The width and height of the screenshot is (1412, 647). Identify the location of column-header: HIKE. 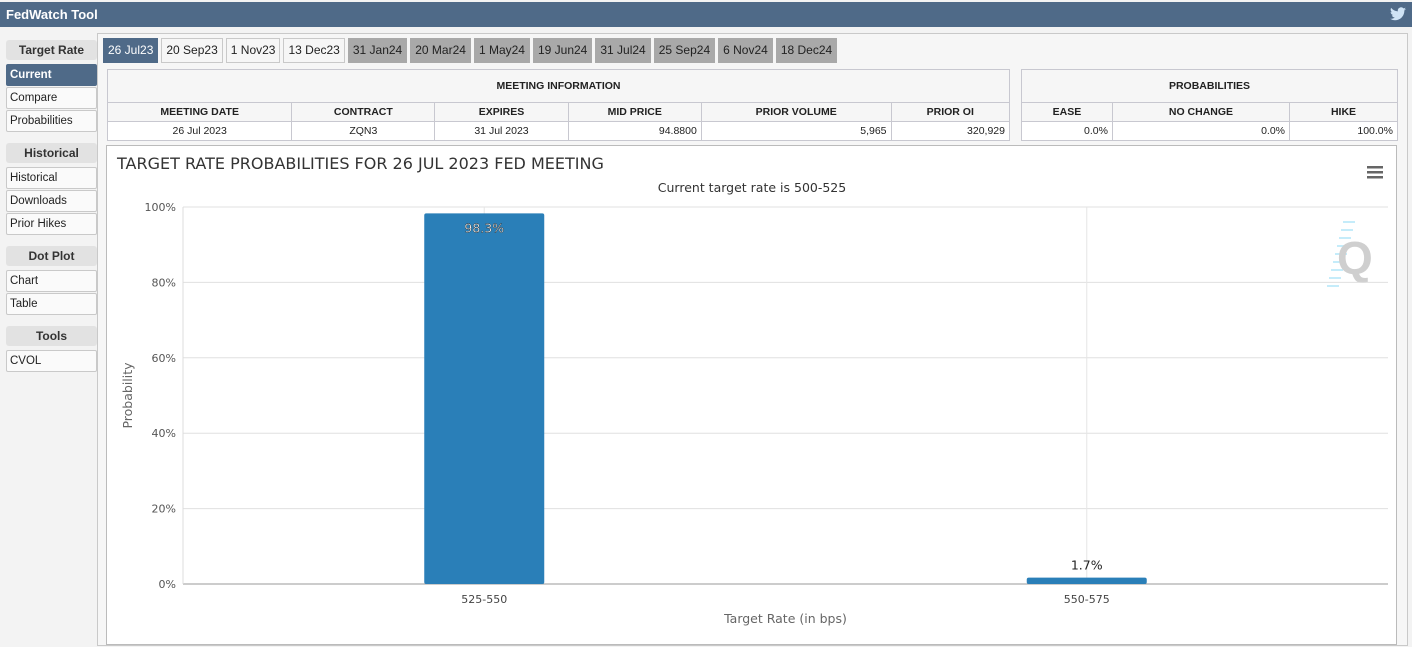
(1343, 112).